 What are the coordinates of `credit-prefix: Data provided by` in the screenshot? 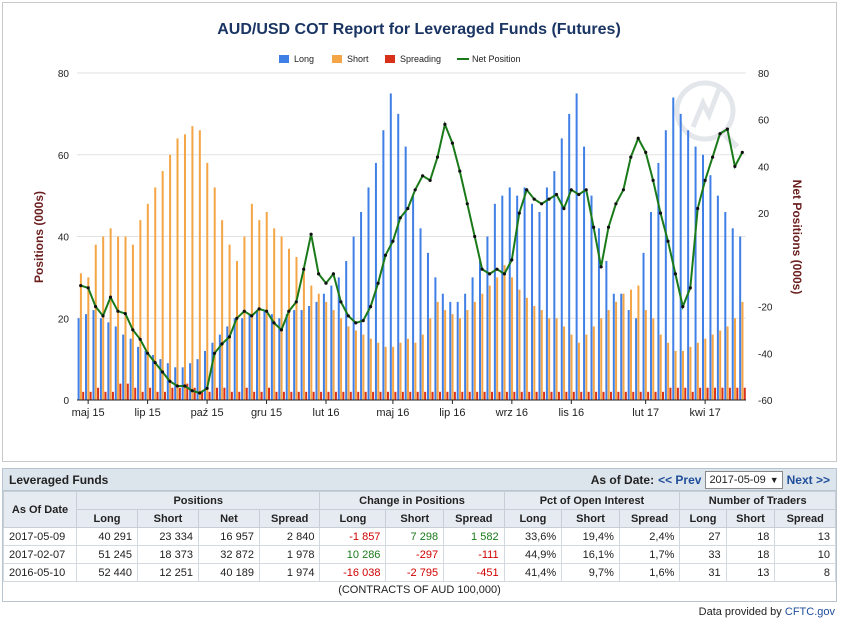 It's located at (740, 612).